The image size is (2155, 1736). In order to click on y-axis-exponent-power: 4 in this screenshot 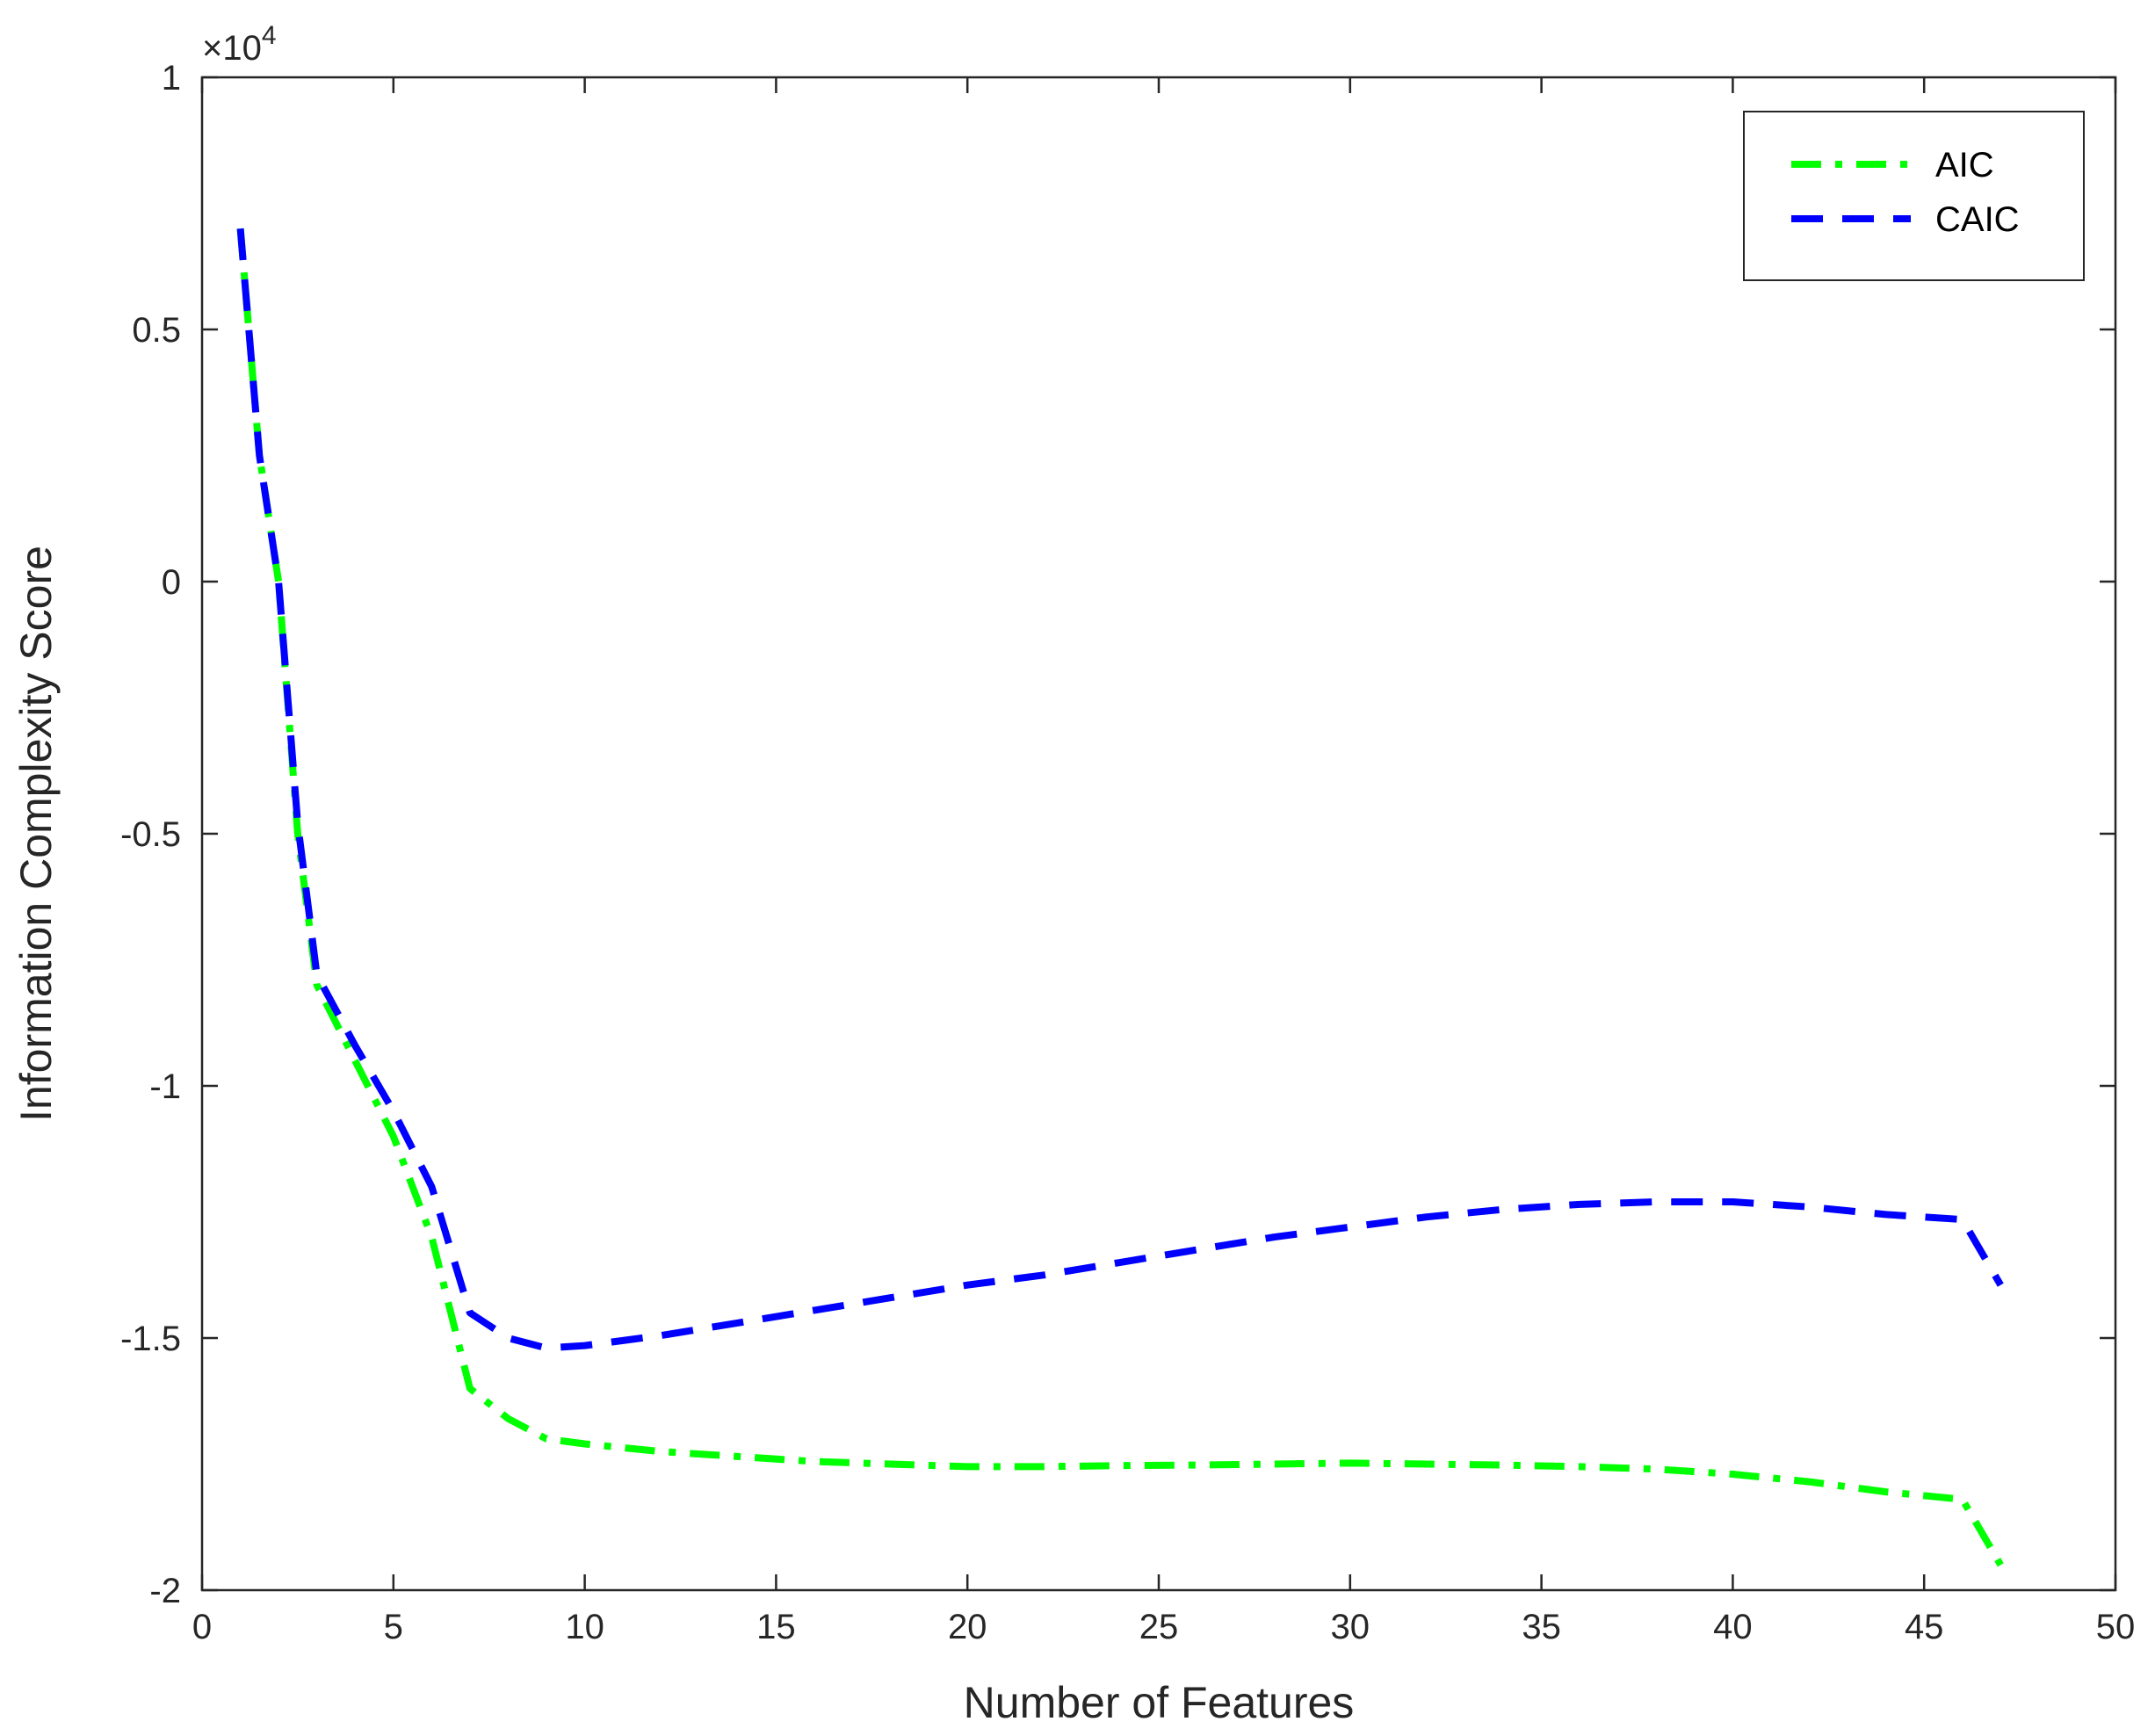, I will do `click(269, 35)`.